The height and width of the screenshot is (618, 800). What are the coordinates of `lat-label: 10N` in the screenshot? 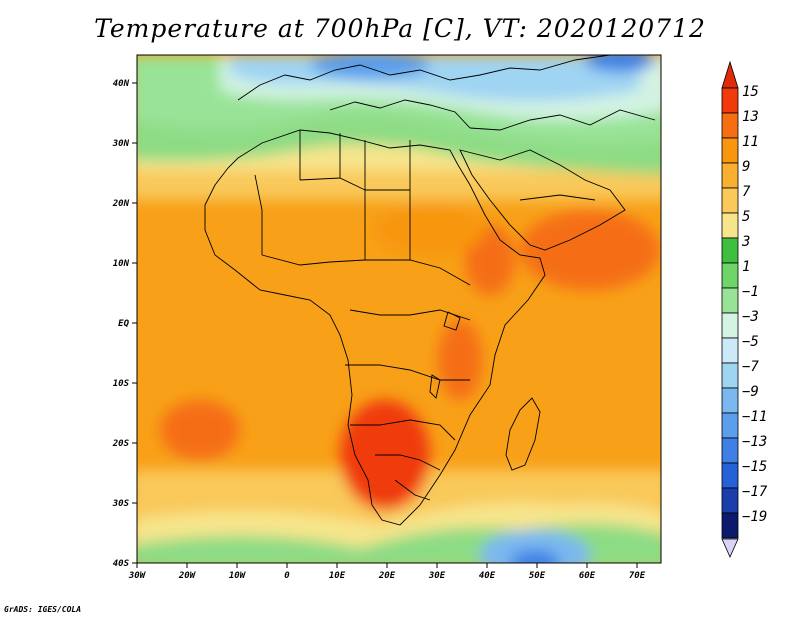 It's located at (121, 264).